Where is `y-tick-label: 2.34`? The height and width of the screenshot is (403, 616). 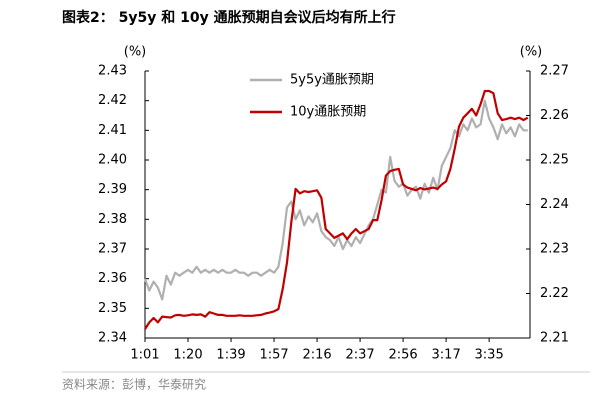
y-tick-label: 2.34 is located at coordinates (112, 338).